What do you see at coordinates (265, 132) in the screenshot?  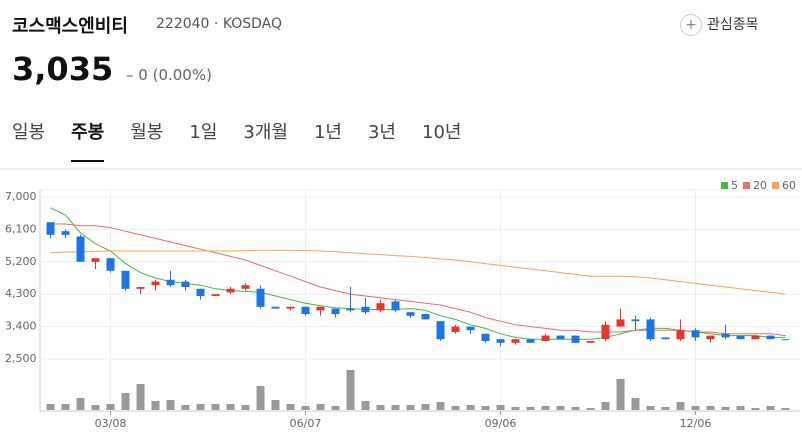 I see `tab: 3개월` at bounding box center [265, 132].